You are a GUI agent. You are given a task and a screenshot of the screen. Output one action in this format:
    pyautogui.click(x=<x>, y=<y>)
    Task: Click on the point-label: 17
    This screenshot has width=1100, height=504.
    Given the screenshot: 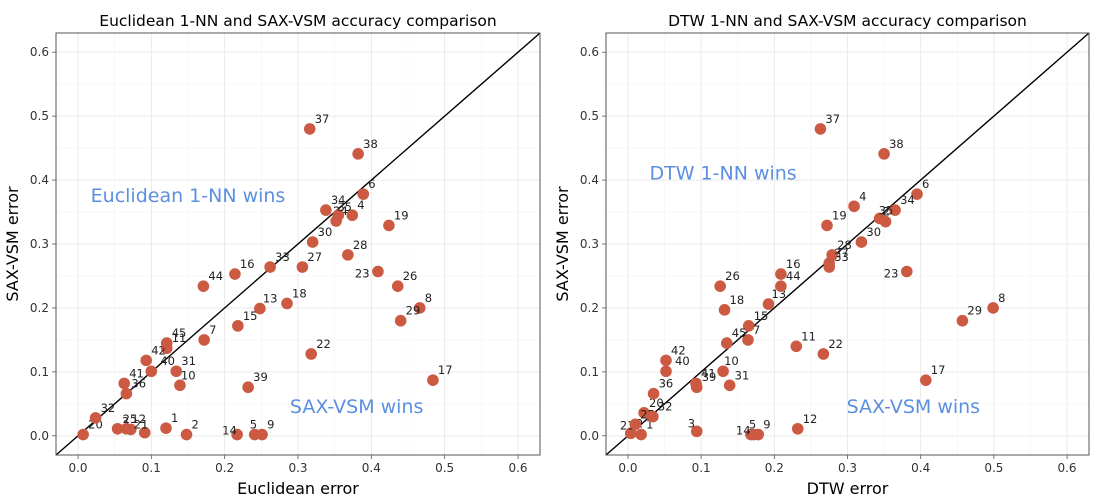 What is the action you would take?
    pyautogui.click(x=445, y=370)
    